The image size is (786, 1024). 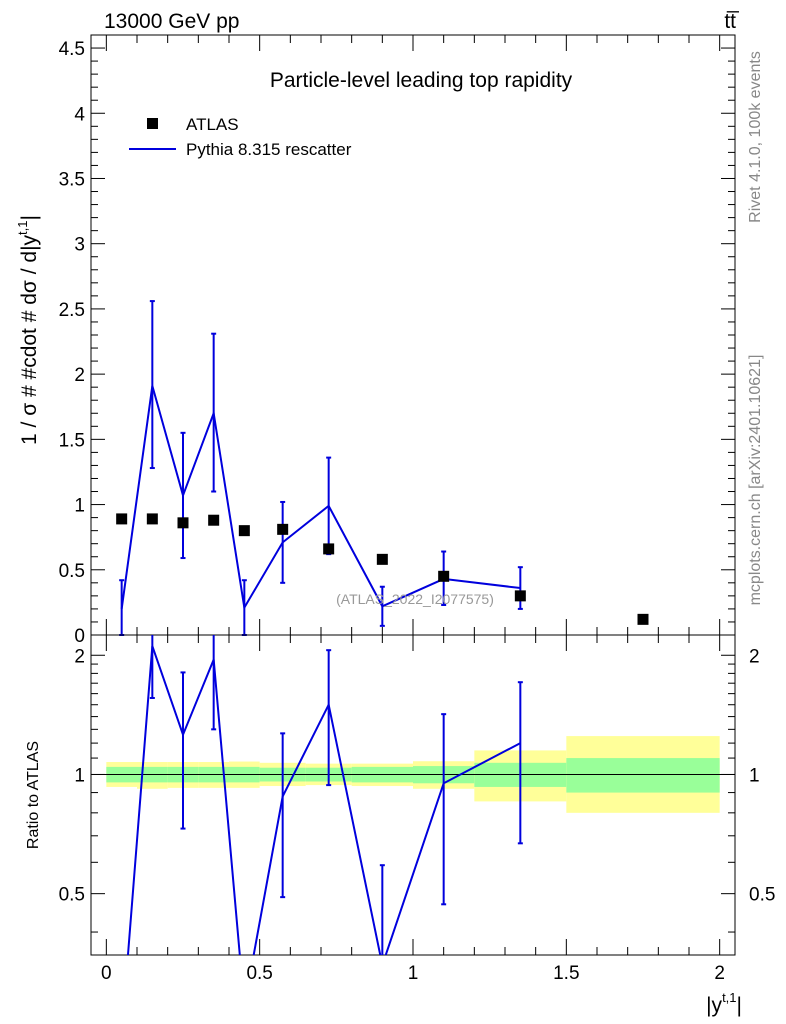 What do you see at coordinates (171, 21) in the screenshot?
I see `header-energy-label: 13000 GeV pp` at bounding box center [171, 21].